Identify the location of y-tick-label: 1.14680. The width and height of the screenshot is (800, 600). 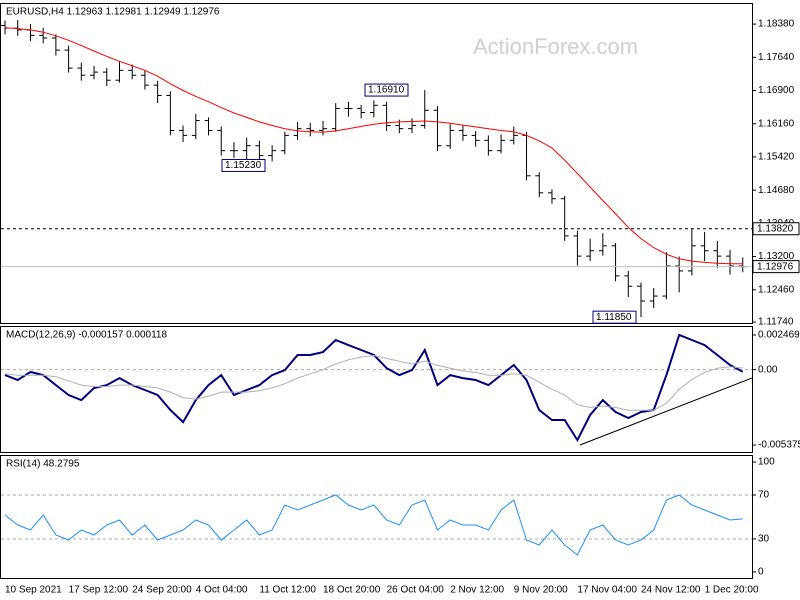
(776, 190).